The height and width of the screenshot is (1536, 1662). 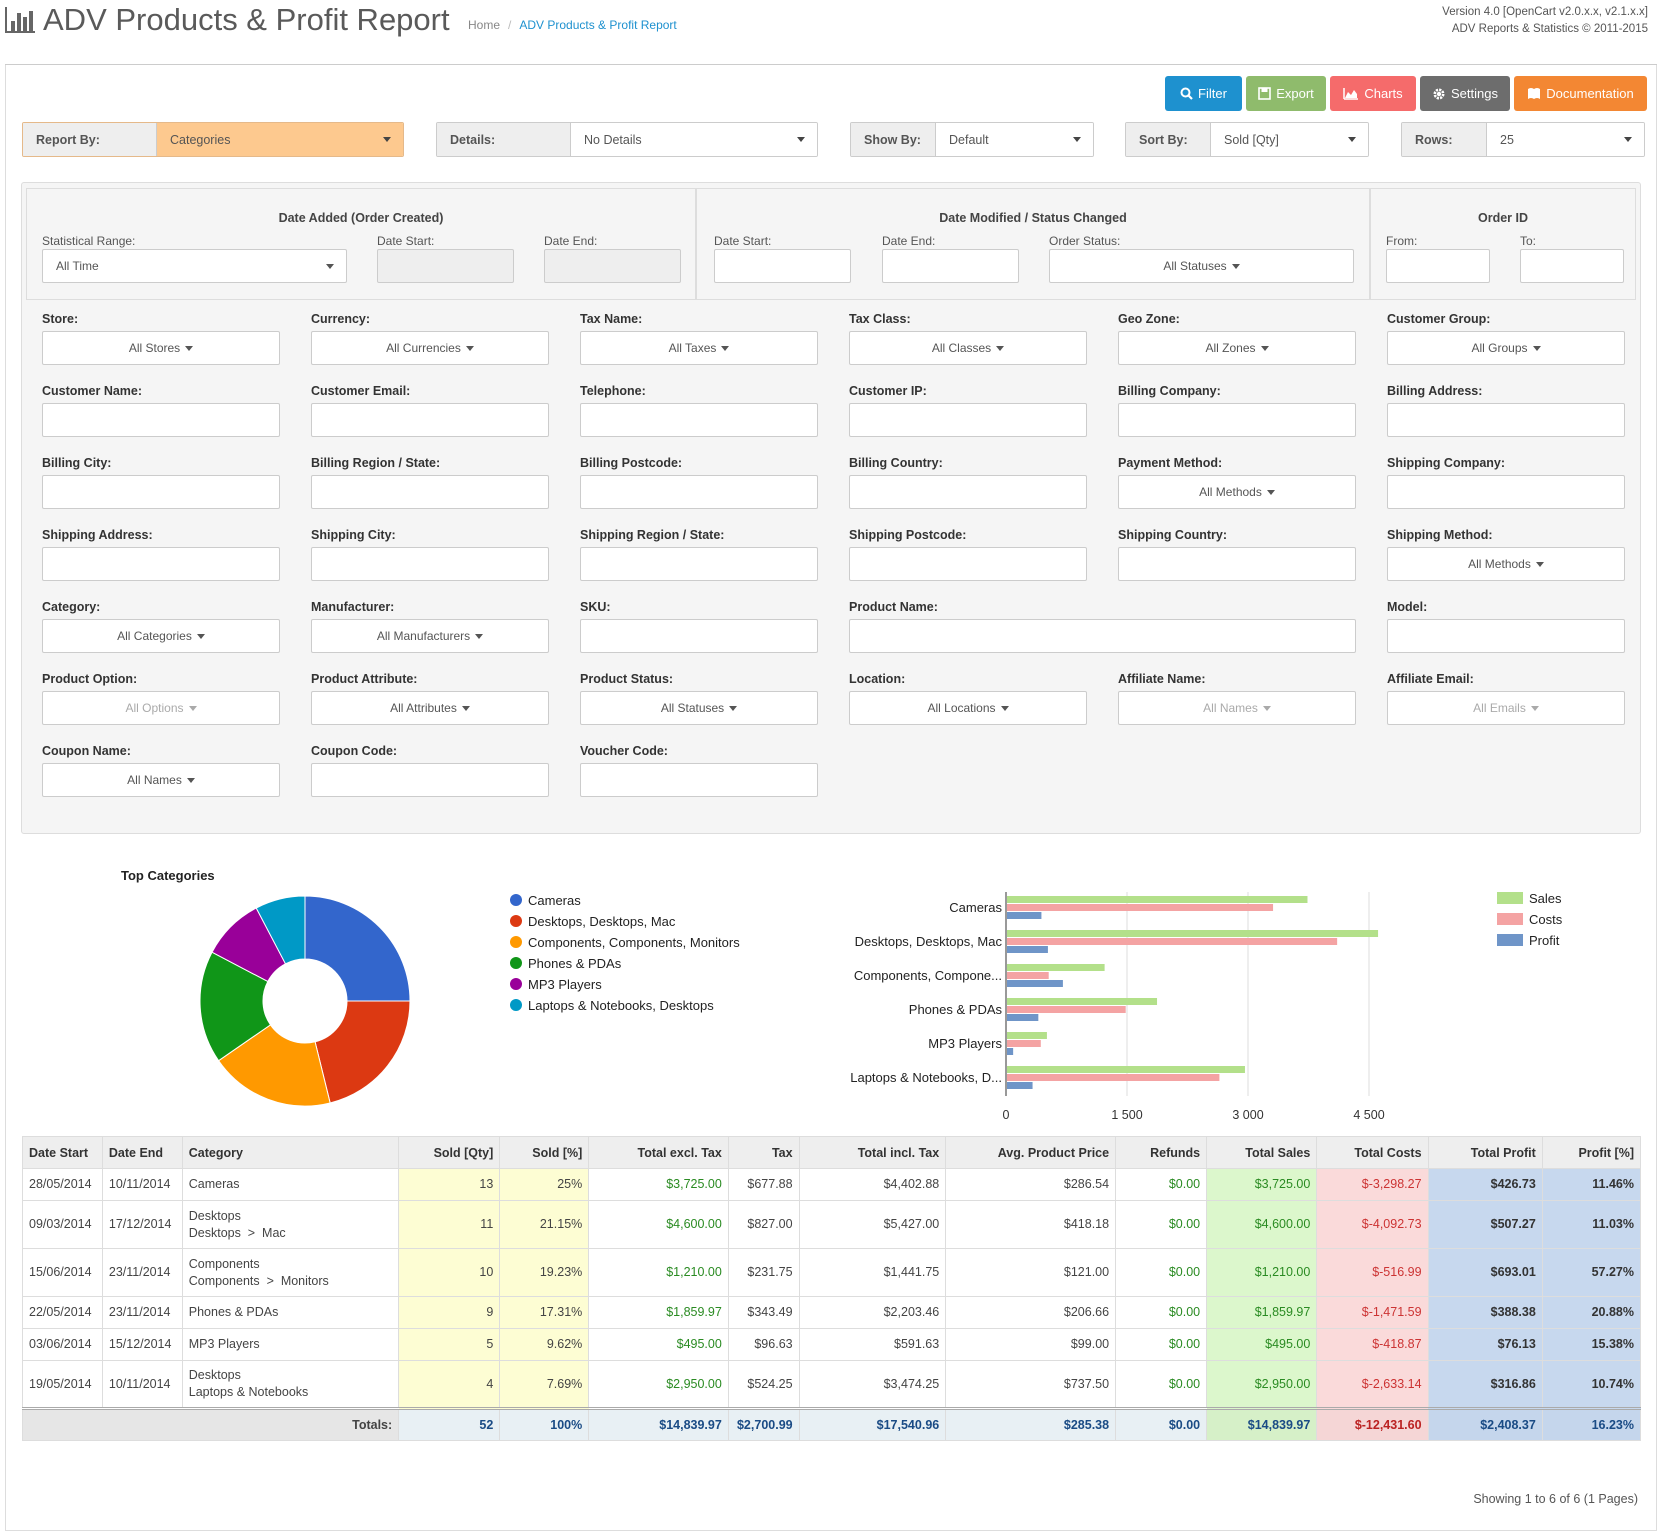 I want to click on breadcrumb-home: Home, so click(x=484, y=25).